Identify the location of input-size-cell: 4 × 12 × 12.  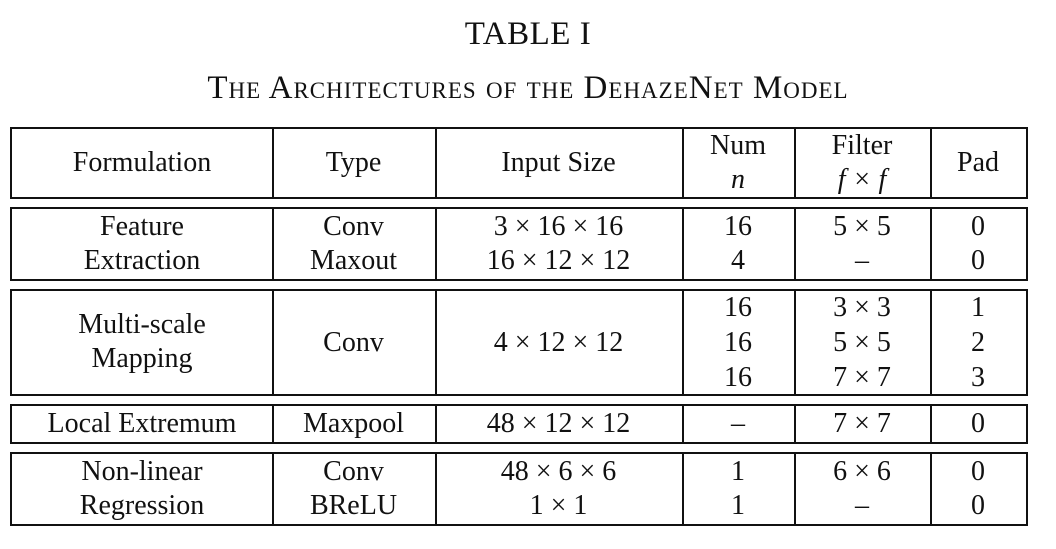
(558, 342).